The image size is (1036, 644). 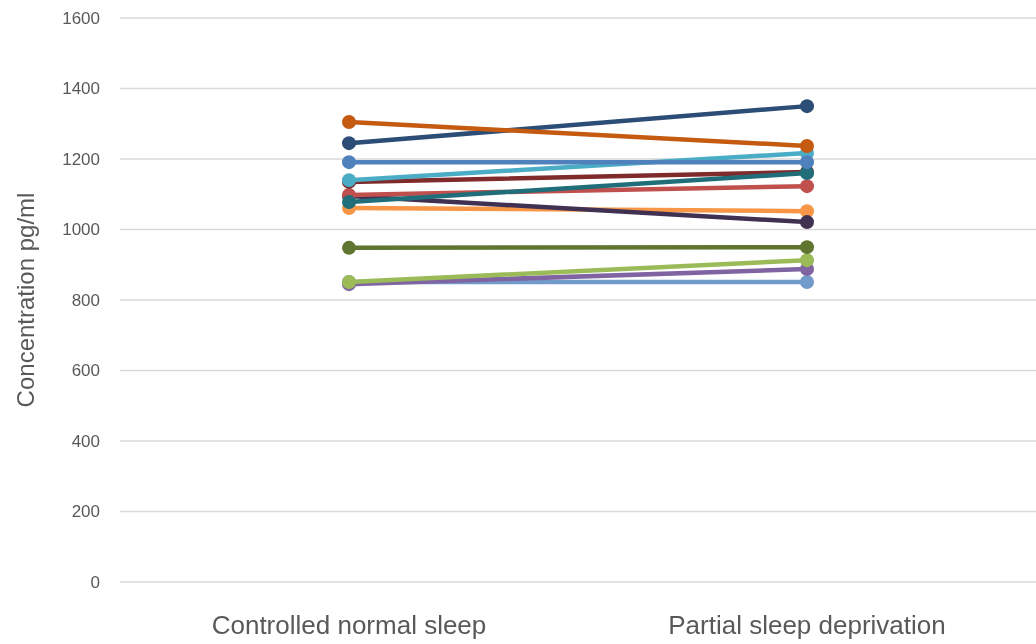 What do you see at coordinates (349, 625) in the screenshot?
I see `x-tick-label: Controlled normal sleep` at bounding box center [349, 625].